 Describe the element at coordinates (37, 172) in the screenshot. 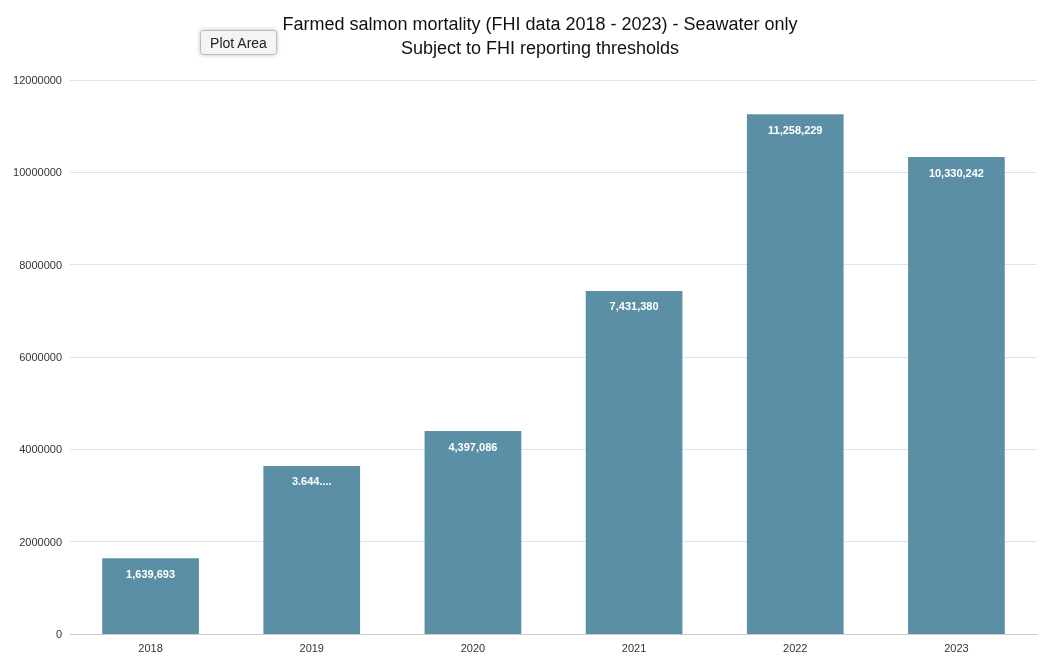

I see `y-tick-label: 10000000` at that location.